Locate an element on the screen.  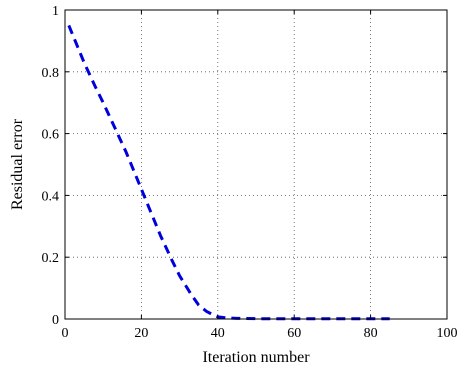
y-tick-label: 1 is located at coordinates (55, 11).